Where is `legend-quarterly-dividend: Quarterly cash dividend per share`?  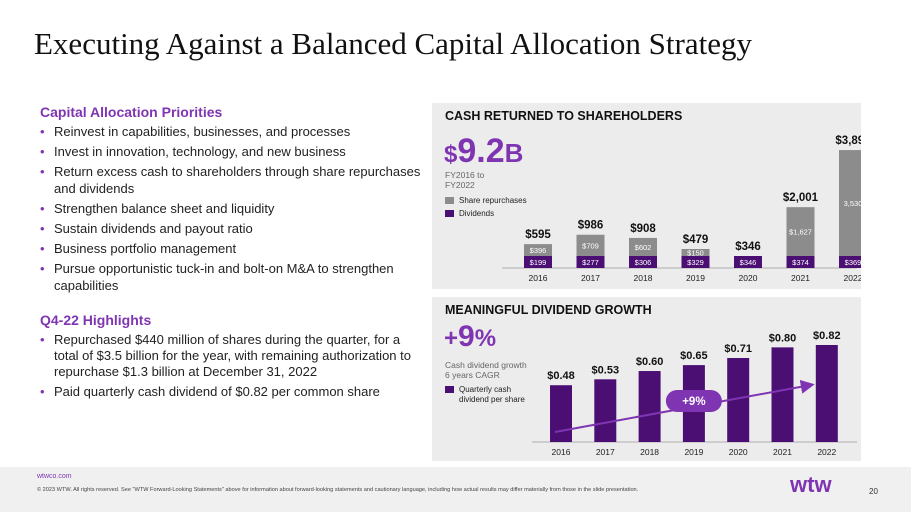 legend-quarterly-dividend: Quarterly cash dividend per share is located at coordinates (485, 395).